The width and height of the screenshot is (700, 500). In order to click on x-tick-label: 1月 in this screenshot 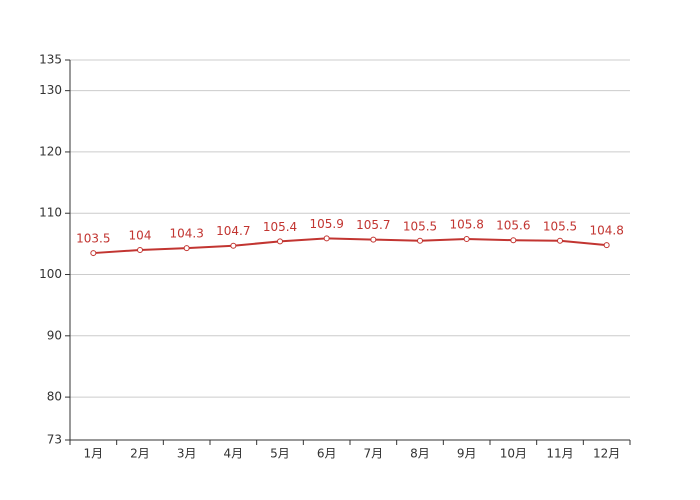, I will do `click(94, 454)`.